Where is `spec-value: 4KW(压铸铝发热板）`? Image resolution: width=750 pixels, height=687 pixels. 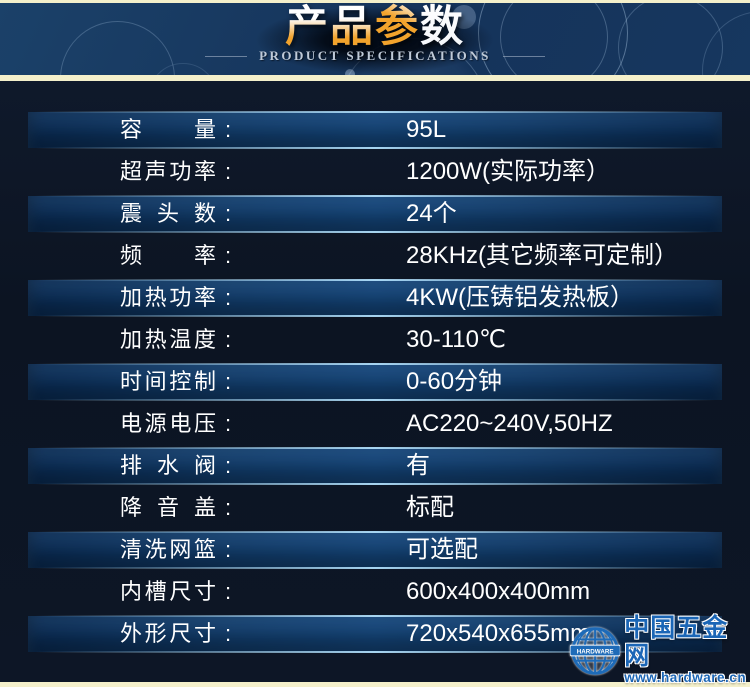
spec-value: 4KW(压铸铝发热板） is located at coordinates (520, 297).